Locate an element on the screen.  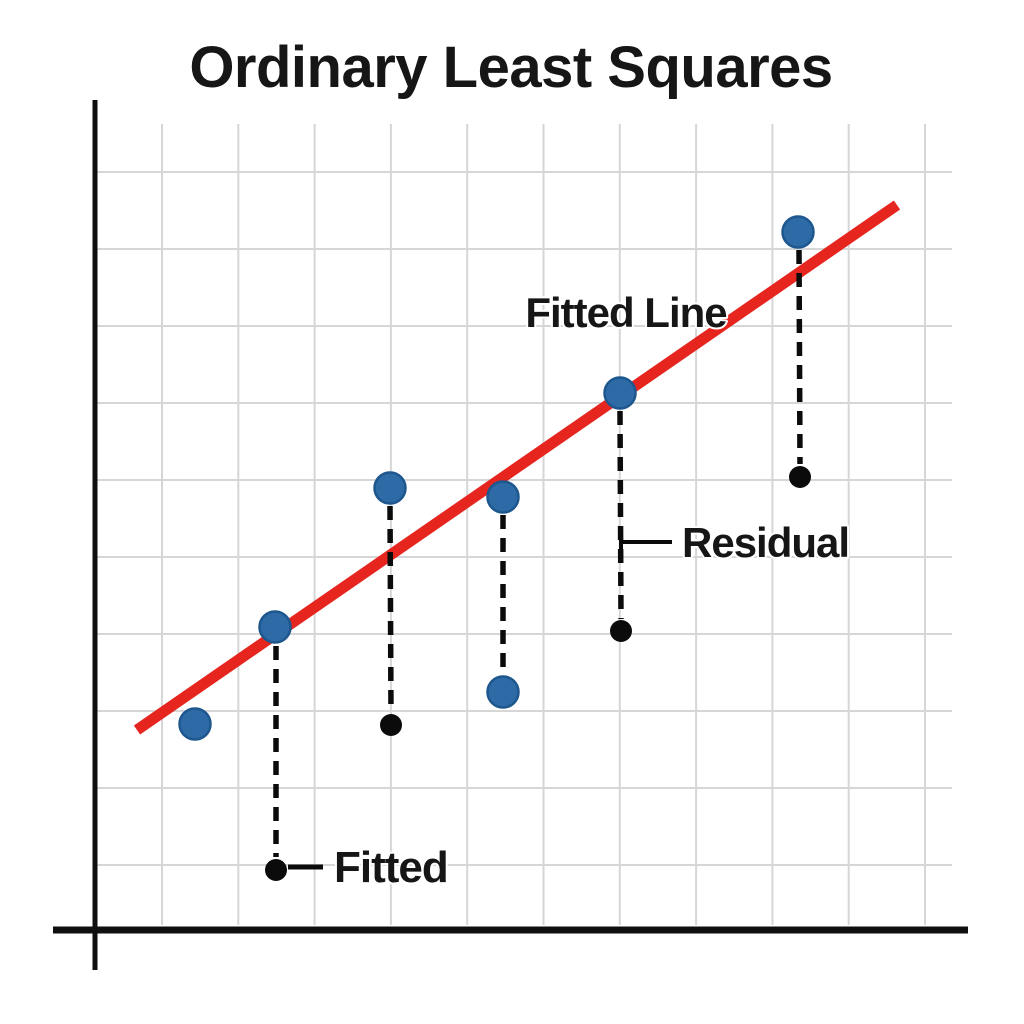
chart-title: Ordinary Least Squares is located at coordinates (510, 67).